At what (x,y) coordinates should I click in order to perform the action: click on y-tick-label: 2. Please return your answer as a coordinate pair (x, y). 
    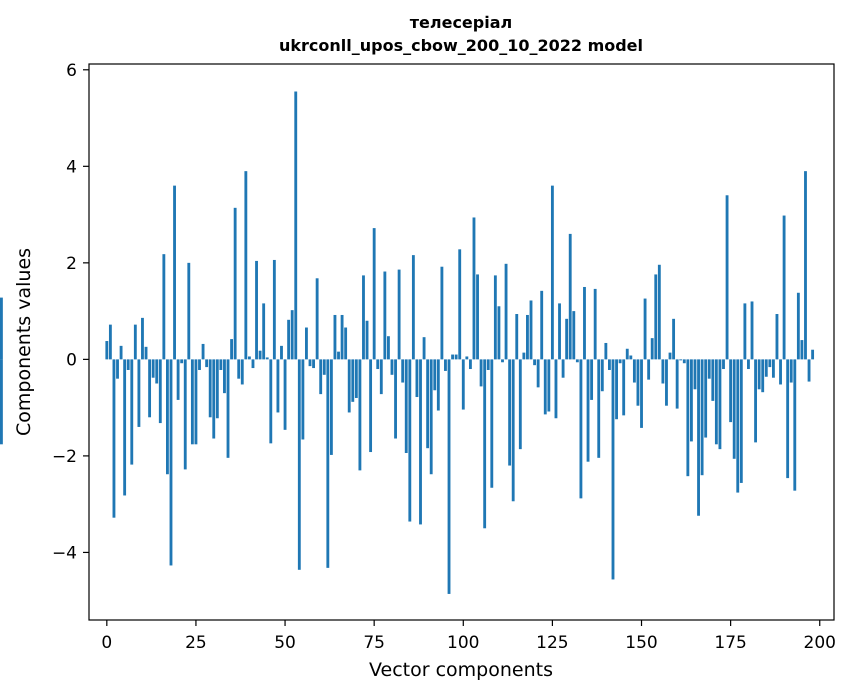
    Looking at the image, I should click on (71, 264).